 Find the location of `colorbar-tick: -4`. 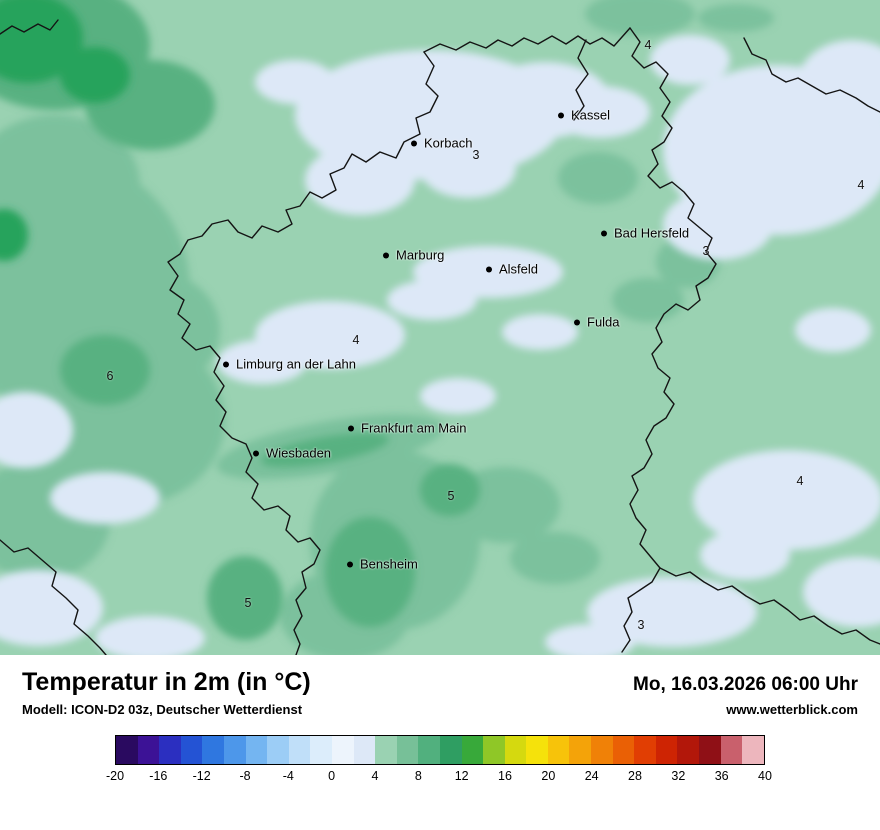

colorbar-tick: -4 is located at coordinates (288, 775).